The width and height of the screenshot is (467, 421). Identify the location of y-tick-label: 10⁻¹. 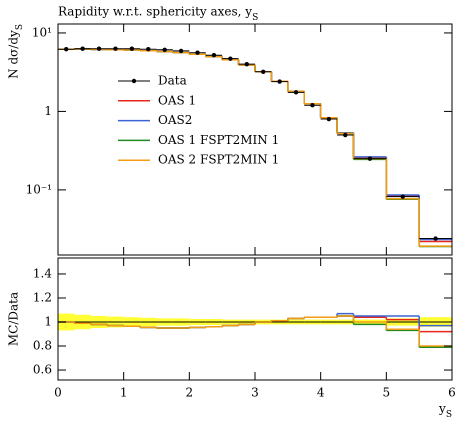
(39, 189).